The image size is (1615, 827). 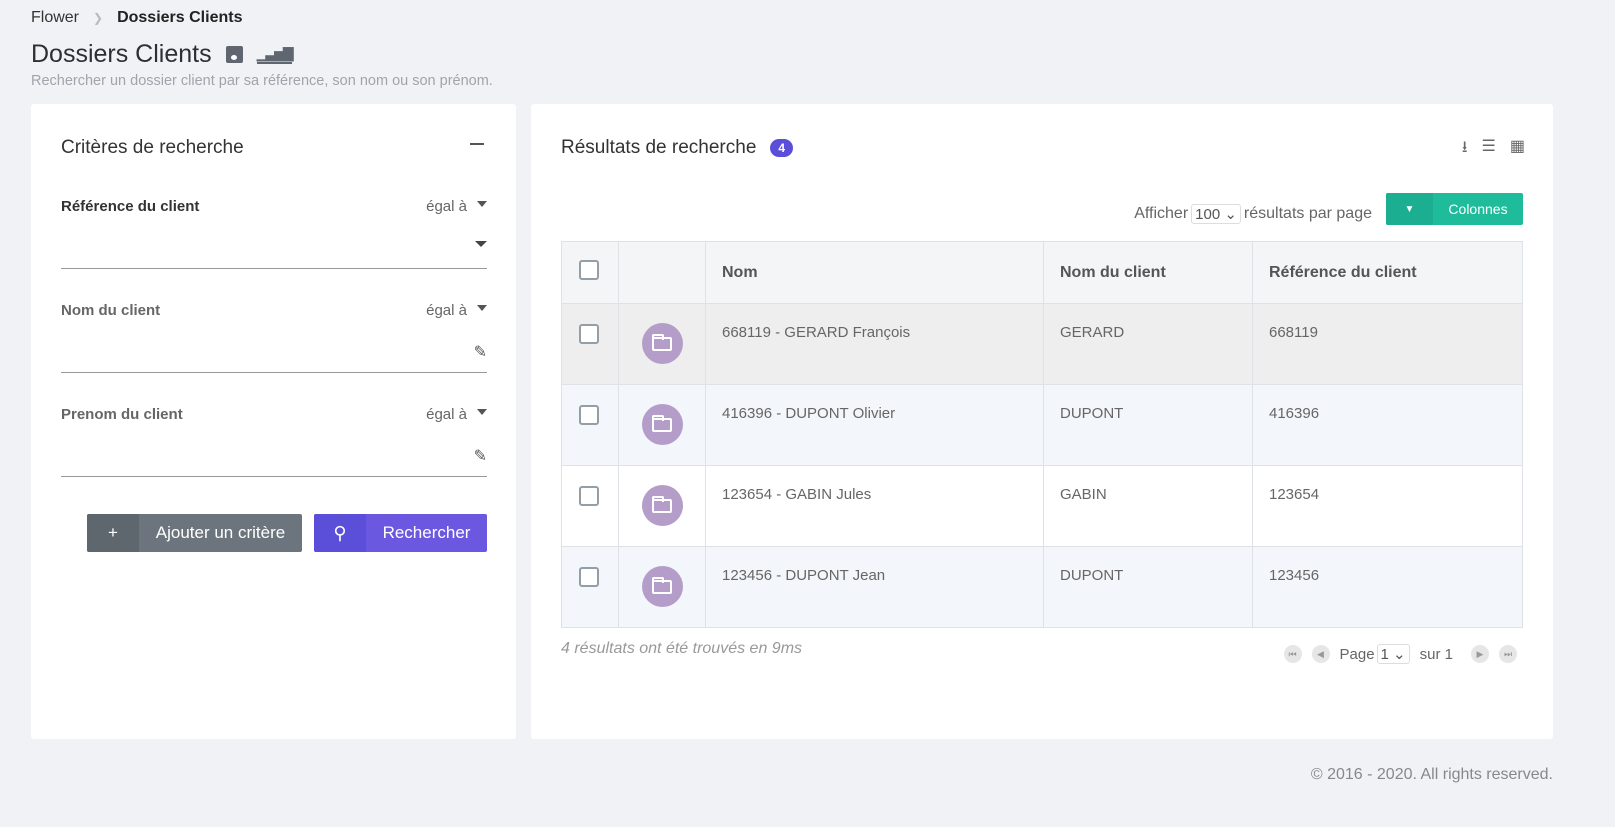 What do you see at coordinates (1387, 425) in the screenshot?
I see `cell-reference: 416396` at bounding box center [1387, 425].